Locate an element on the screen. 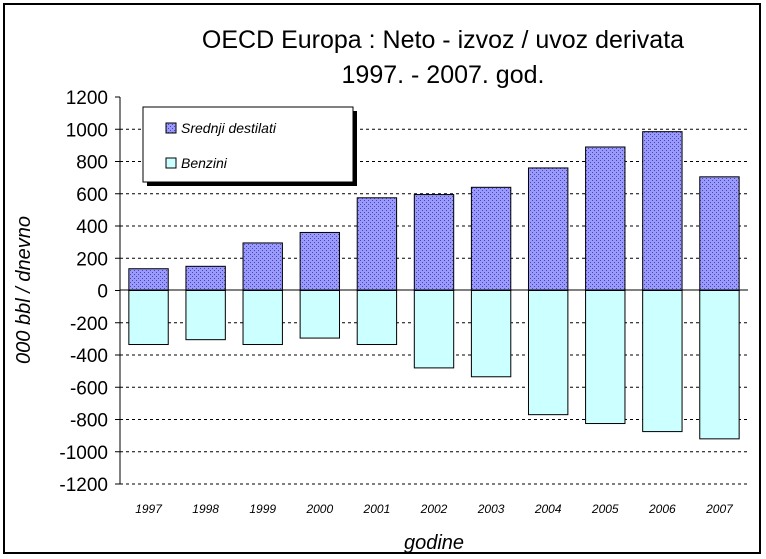  chart-title-line-2: 1997. - 2007. god. is located at coordinates (443, 75).